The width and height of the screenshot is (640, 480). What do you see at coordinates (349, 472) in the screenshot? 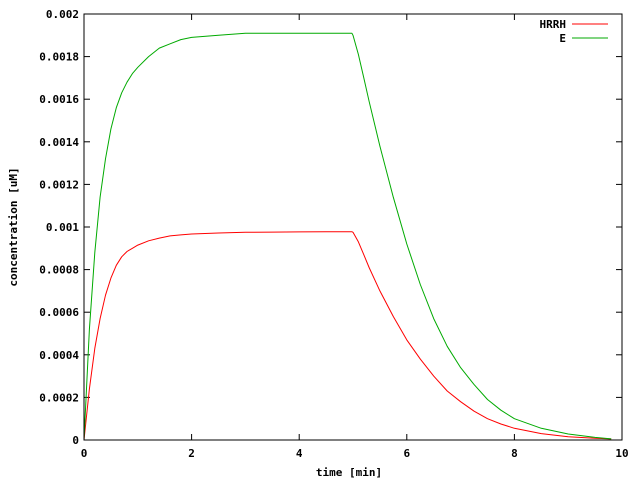
I see `x-axis-label: time [min]` at bounding box center [349, 472].